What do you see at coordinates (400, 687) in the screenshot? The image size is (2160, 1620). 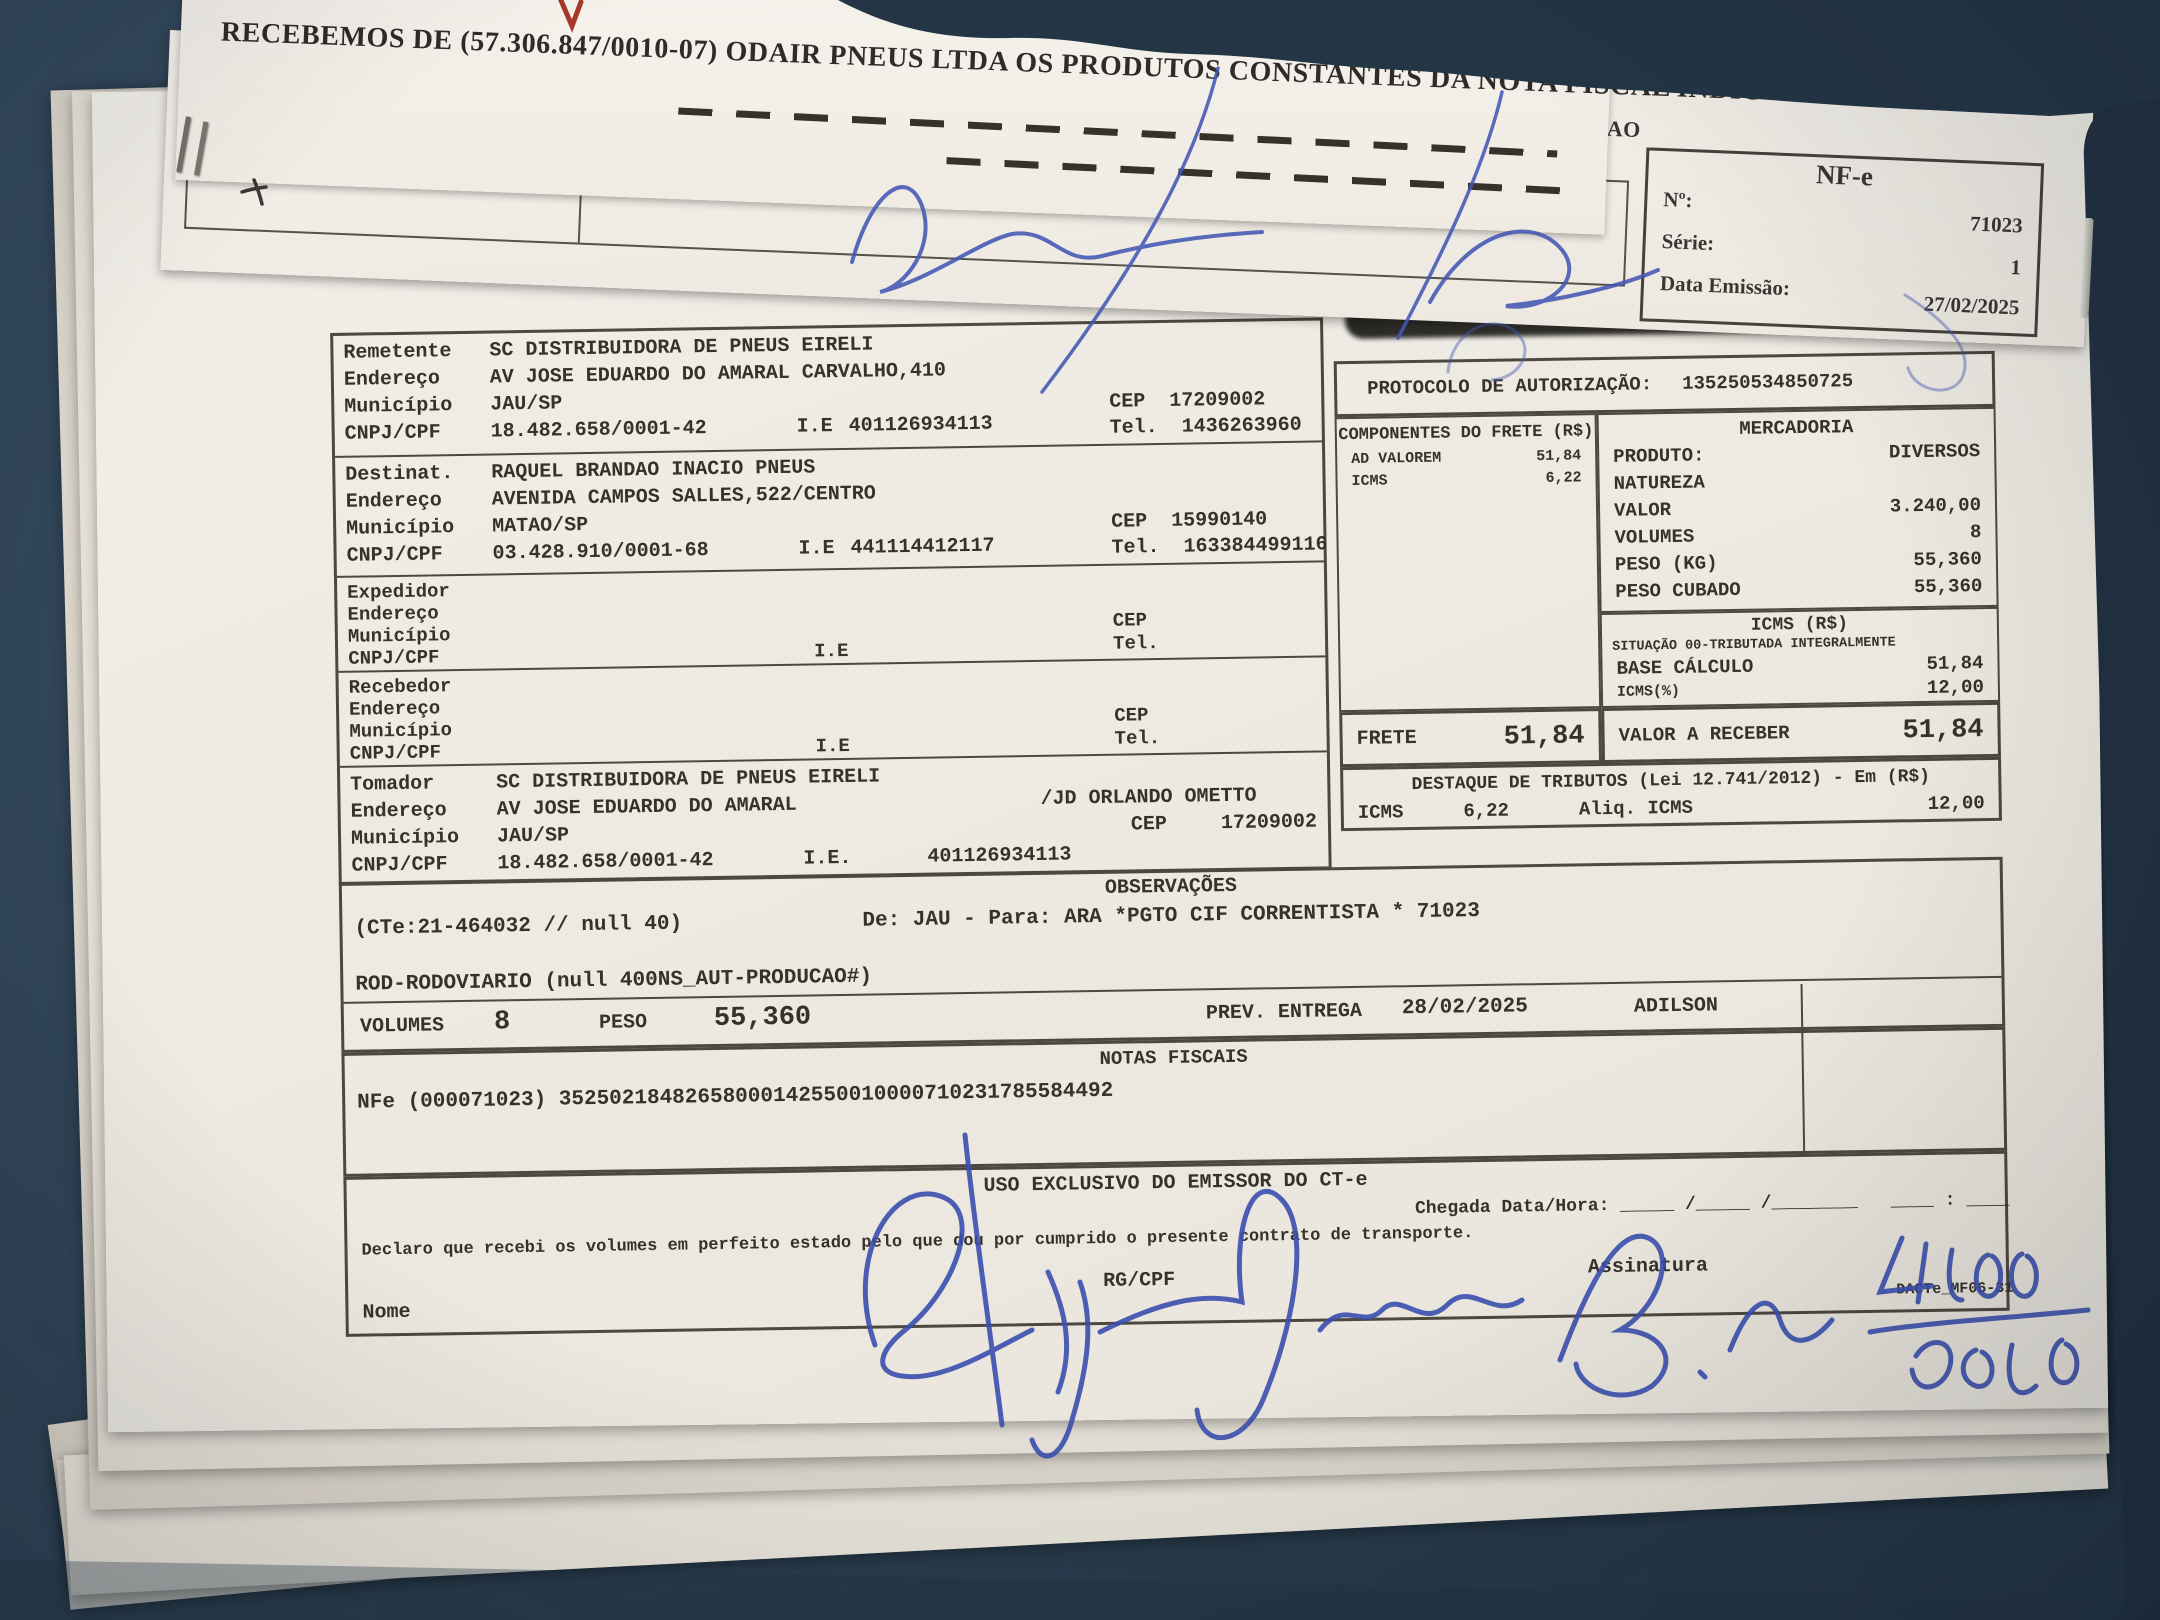 I see `recebedor-label: Recebedor` at bounding box center [400, 687].